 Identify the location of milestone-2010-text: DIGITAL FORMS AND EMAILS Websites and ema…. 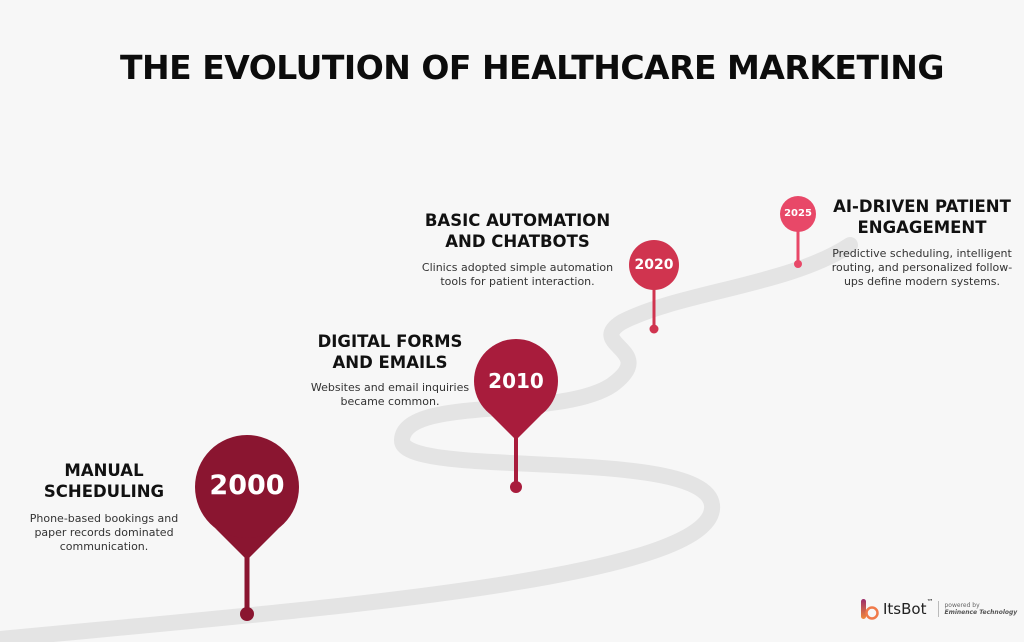
(390, 370).